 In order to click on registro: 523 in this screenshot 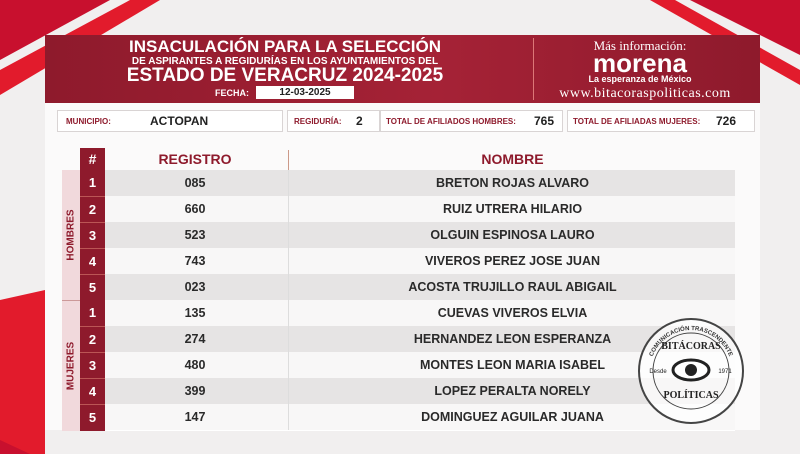, I will do `click(195, 235)`.